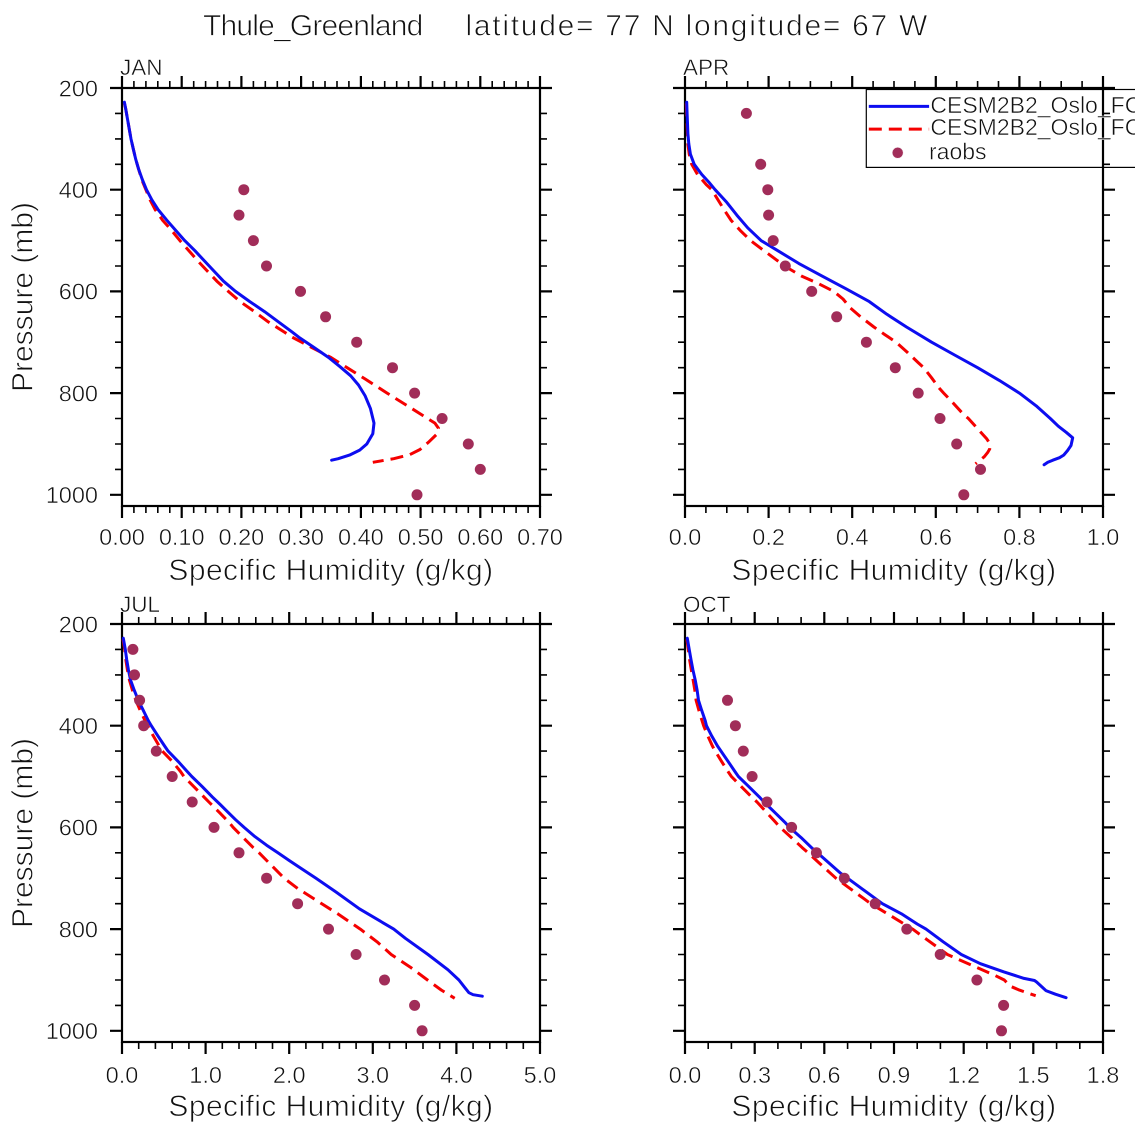  Describe the element at coordinates (372, 1075) in the screenshot. I see `svg-text: 3.0` at that location.